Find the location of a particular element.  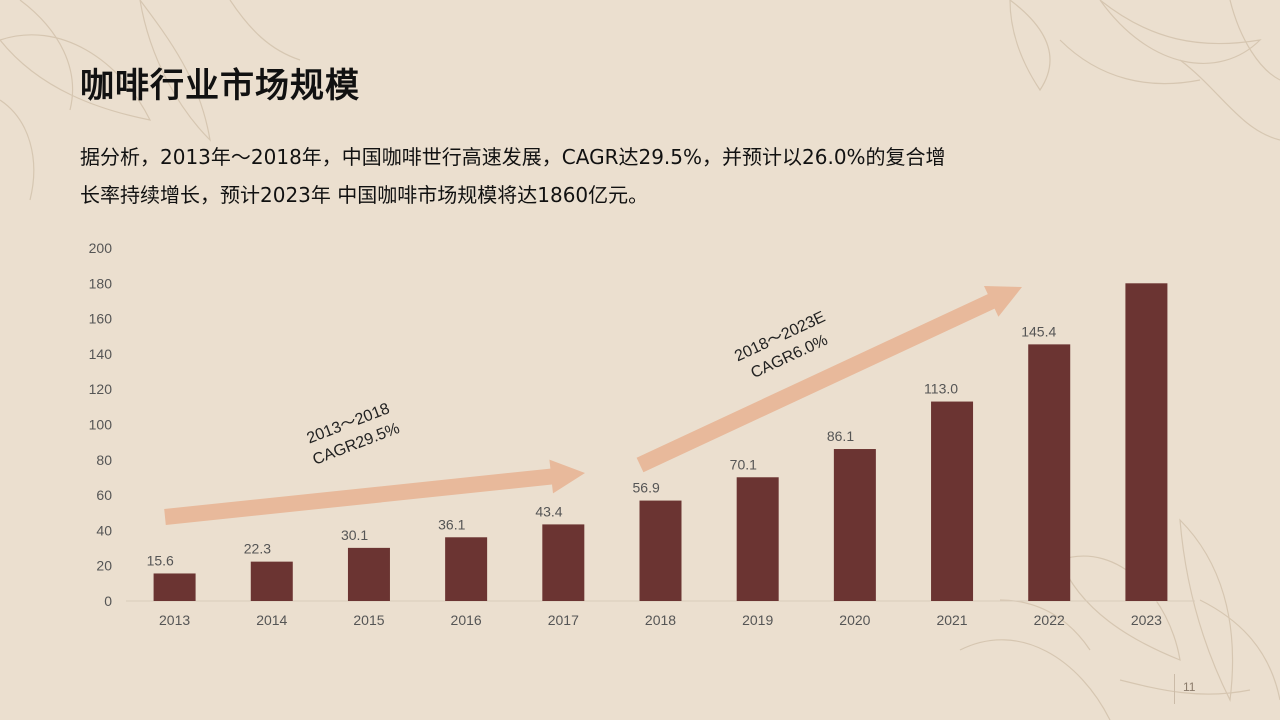

x-tick-label-2022: 2022 is located at coordinates (1049, 620).